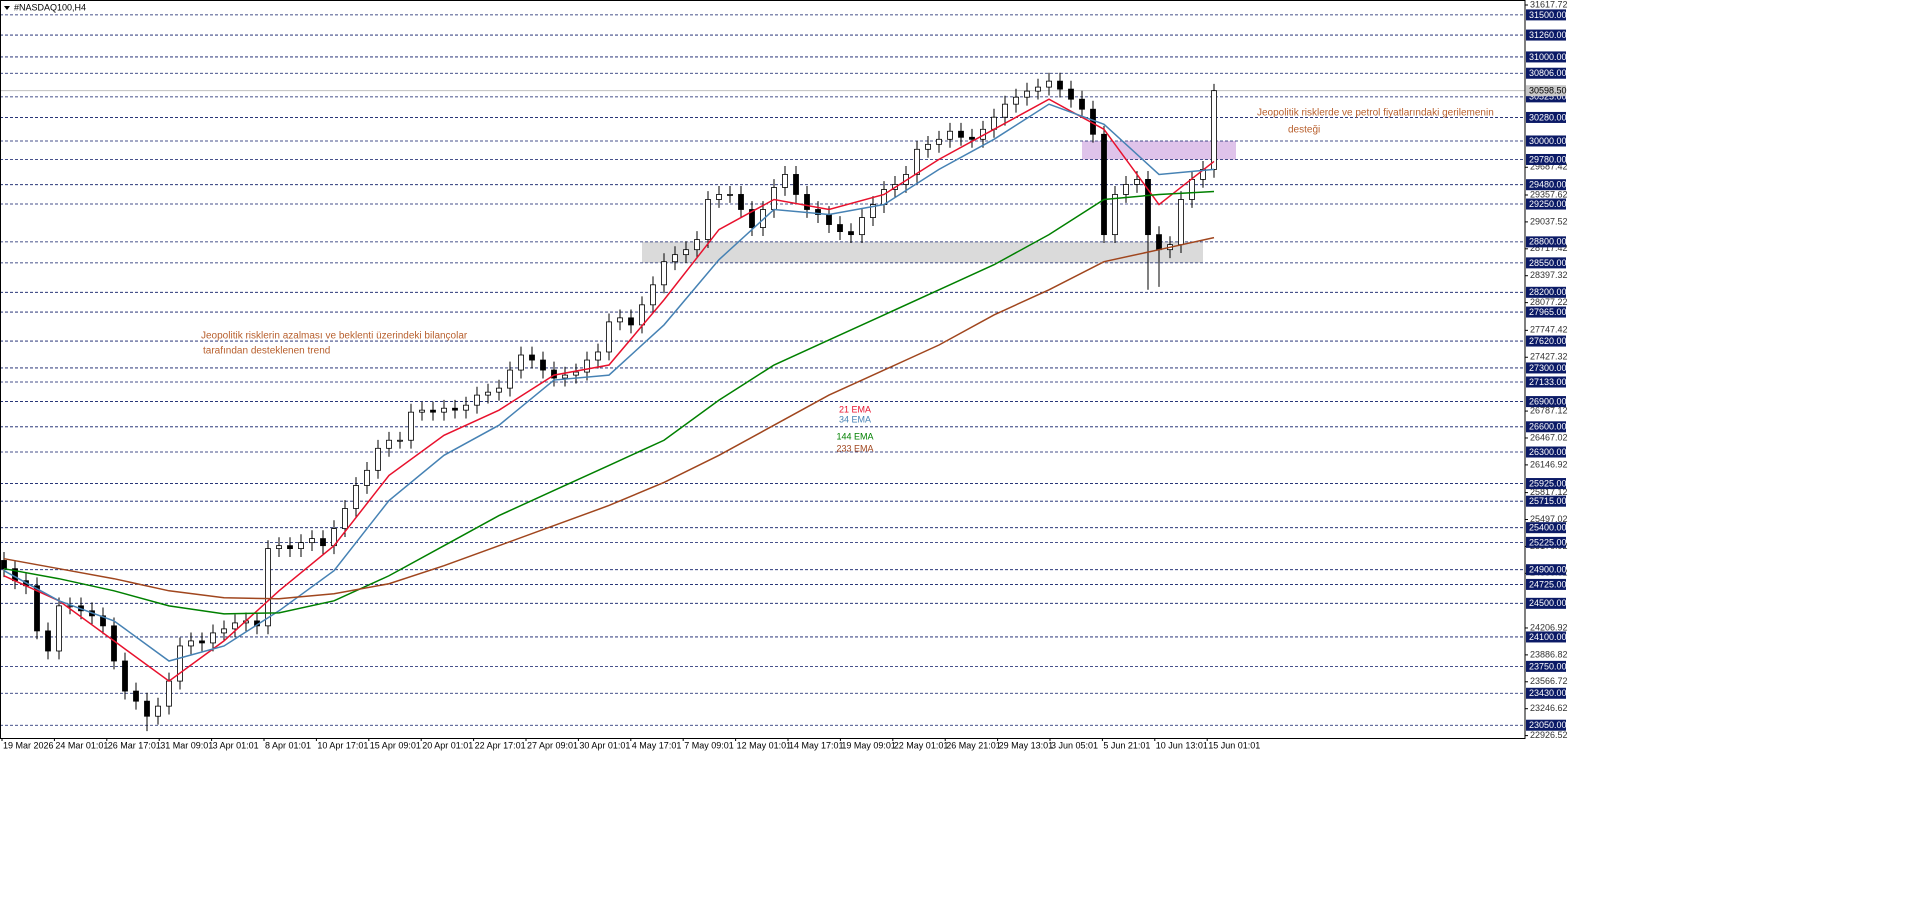  What do you see at coordinates (1549, 627) in the screenshot?
I see `y-tick-label: 24206.92` at bounding box center [1549, 627].